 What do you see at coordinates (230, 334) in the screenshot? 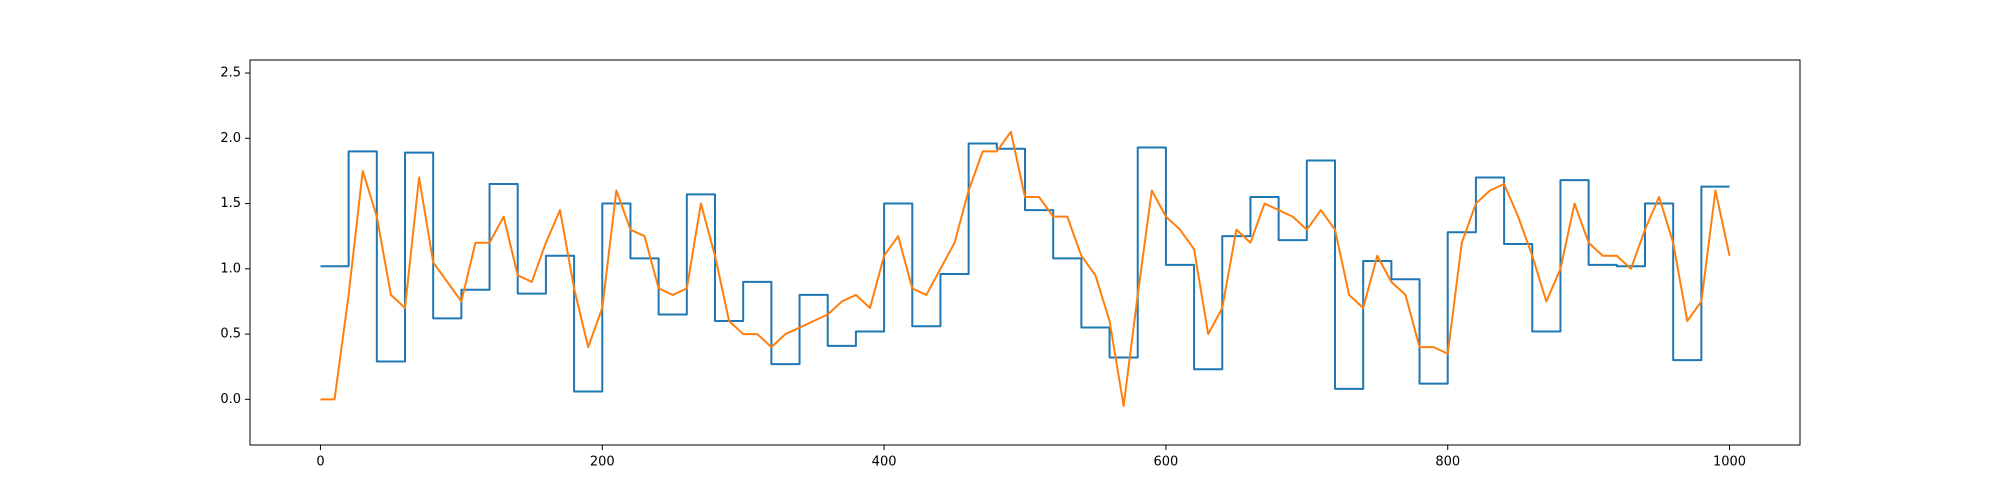
I see `y-tick-label: 0.5` at bounding box center [230, 334].